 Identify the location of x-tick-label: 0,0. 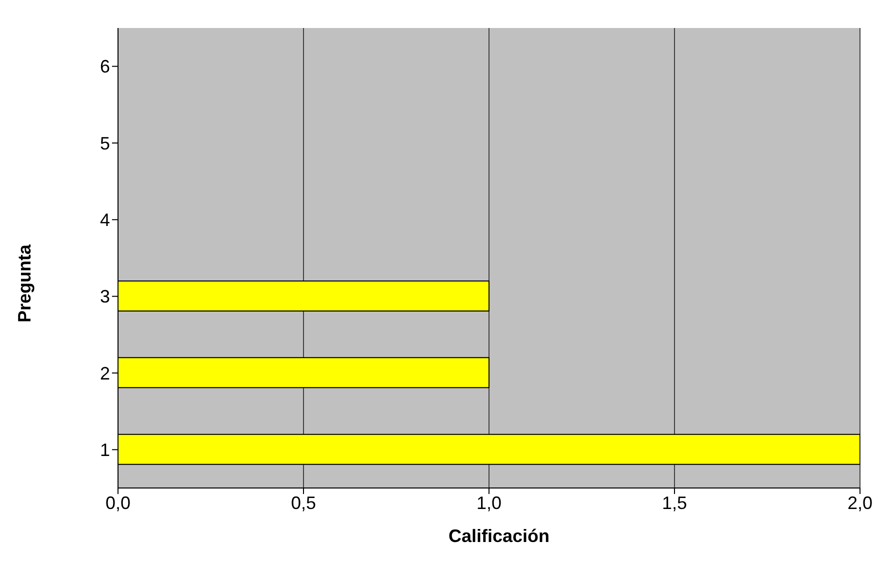
(118, 502).